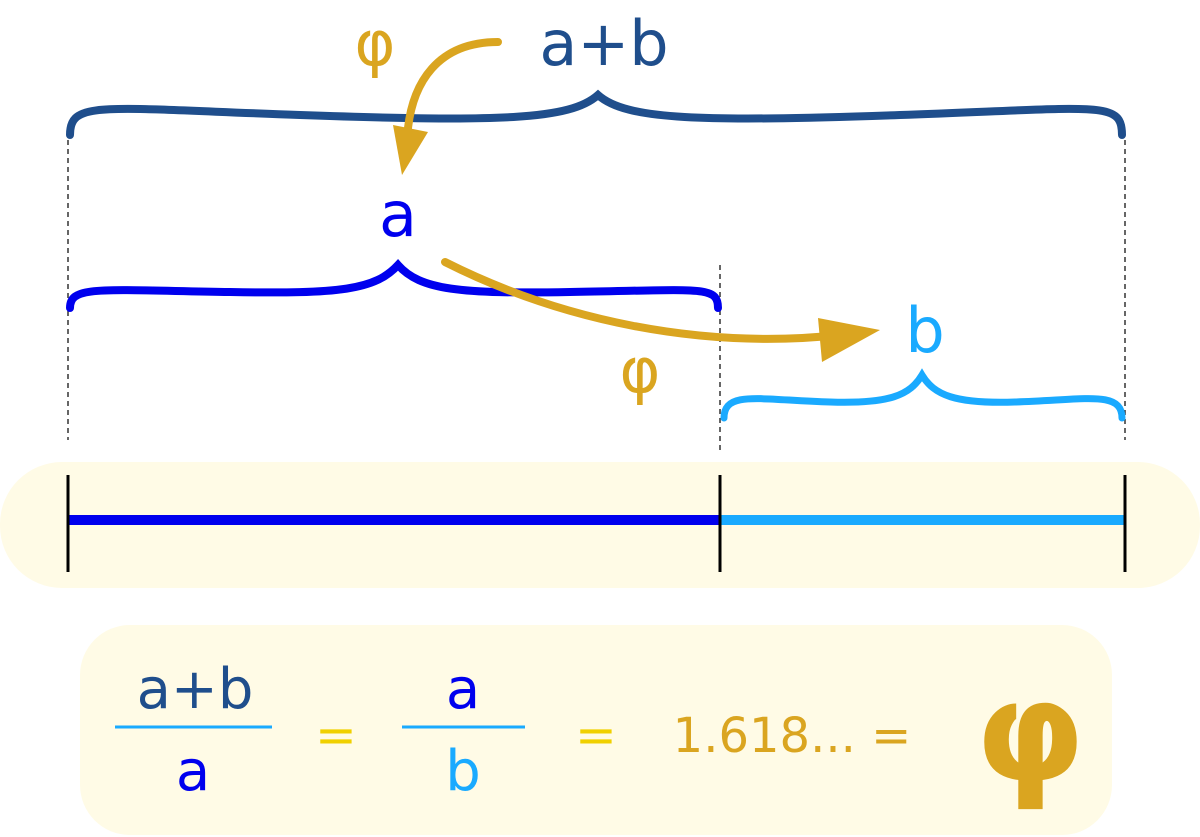 The height and width of the screenshot is (837, 1200). Describe the element at coordinates (792, 736) in the screenshot. I see `golden-ratio-value: 1.618... =` at that location.